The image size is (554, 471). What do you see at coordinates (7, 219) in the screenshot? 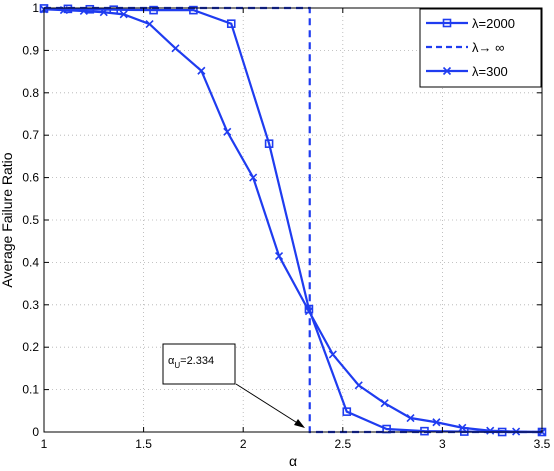
I see `y-axis-label: Average Failure Ratio` at bounding box center [7, 219].